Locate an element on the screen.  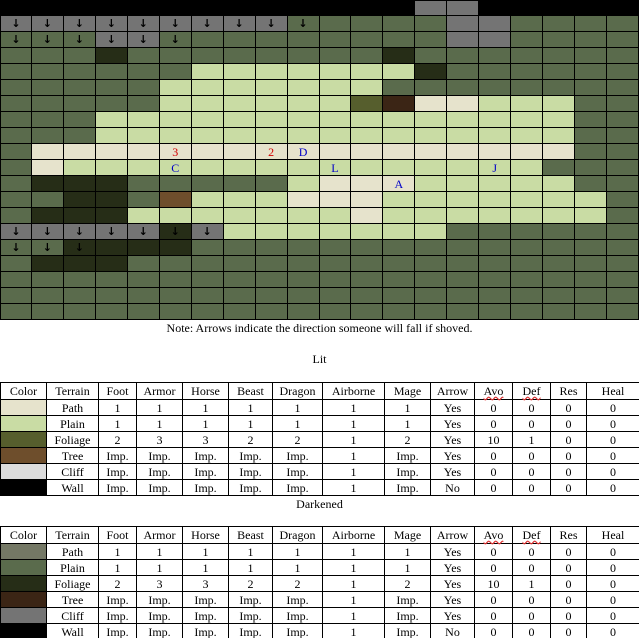
table-row: Path 1 1 1 1 1 1 1 Yes 0 0 0 0 is located at coordinates (319, 551).